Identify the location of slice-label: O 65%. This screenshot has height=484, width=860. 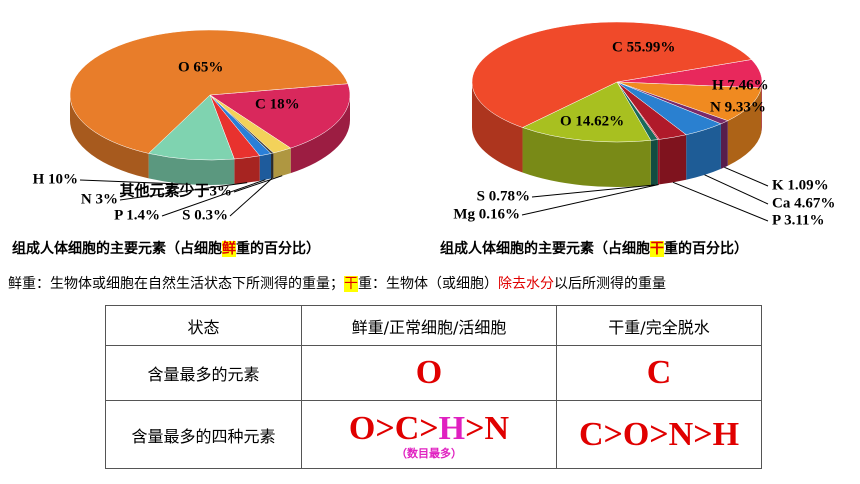
(200, 67).